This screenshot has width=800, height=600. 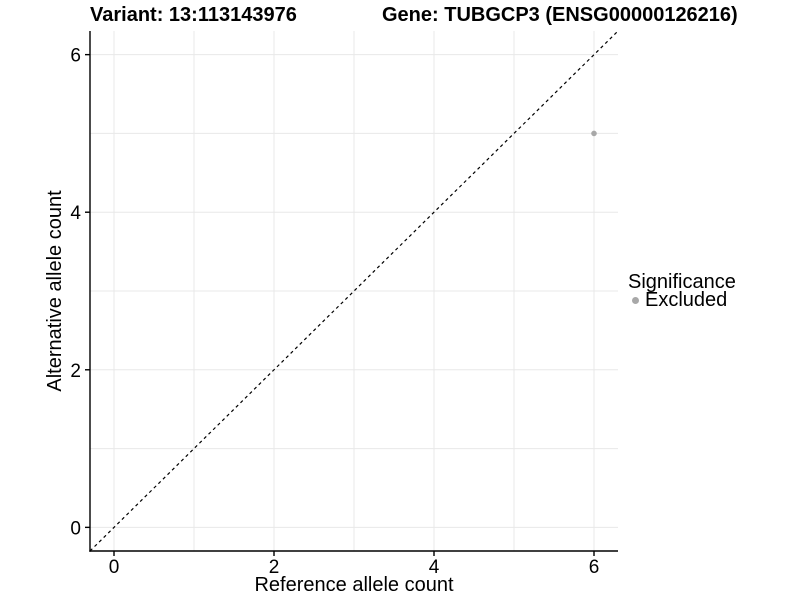 I want to click on x-tick-label: 0, so click(x=114, y=567).